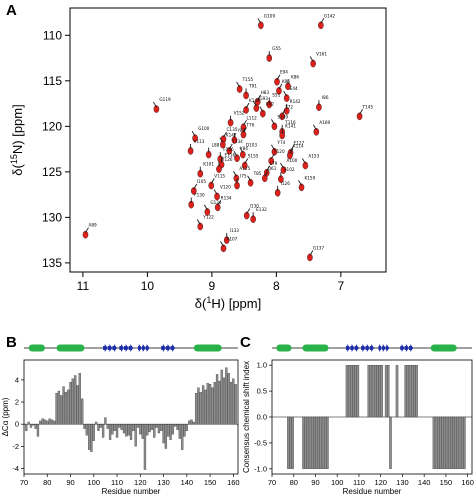 The height and width of the screenshot is (496, 474). Describe the element at coordinates (424, 482) in the screenshot. I see `csi-x-tick-label: 140` at that location.